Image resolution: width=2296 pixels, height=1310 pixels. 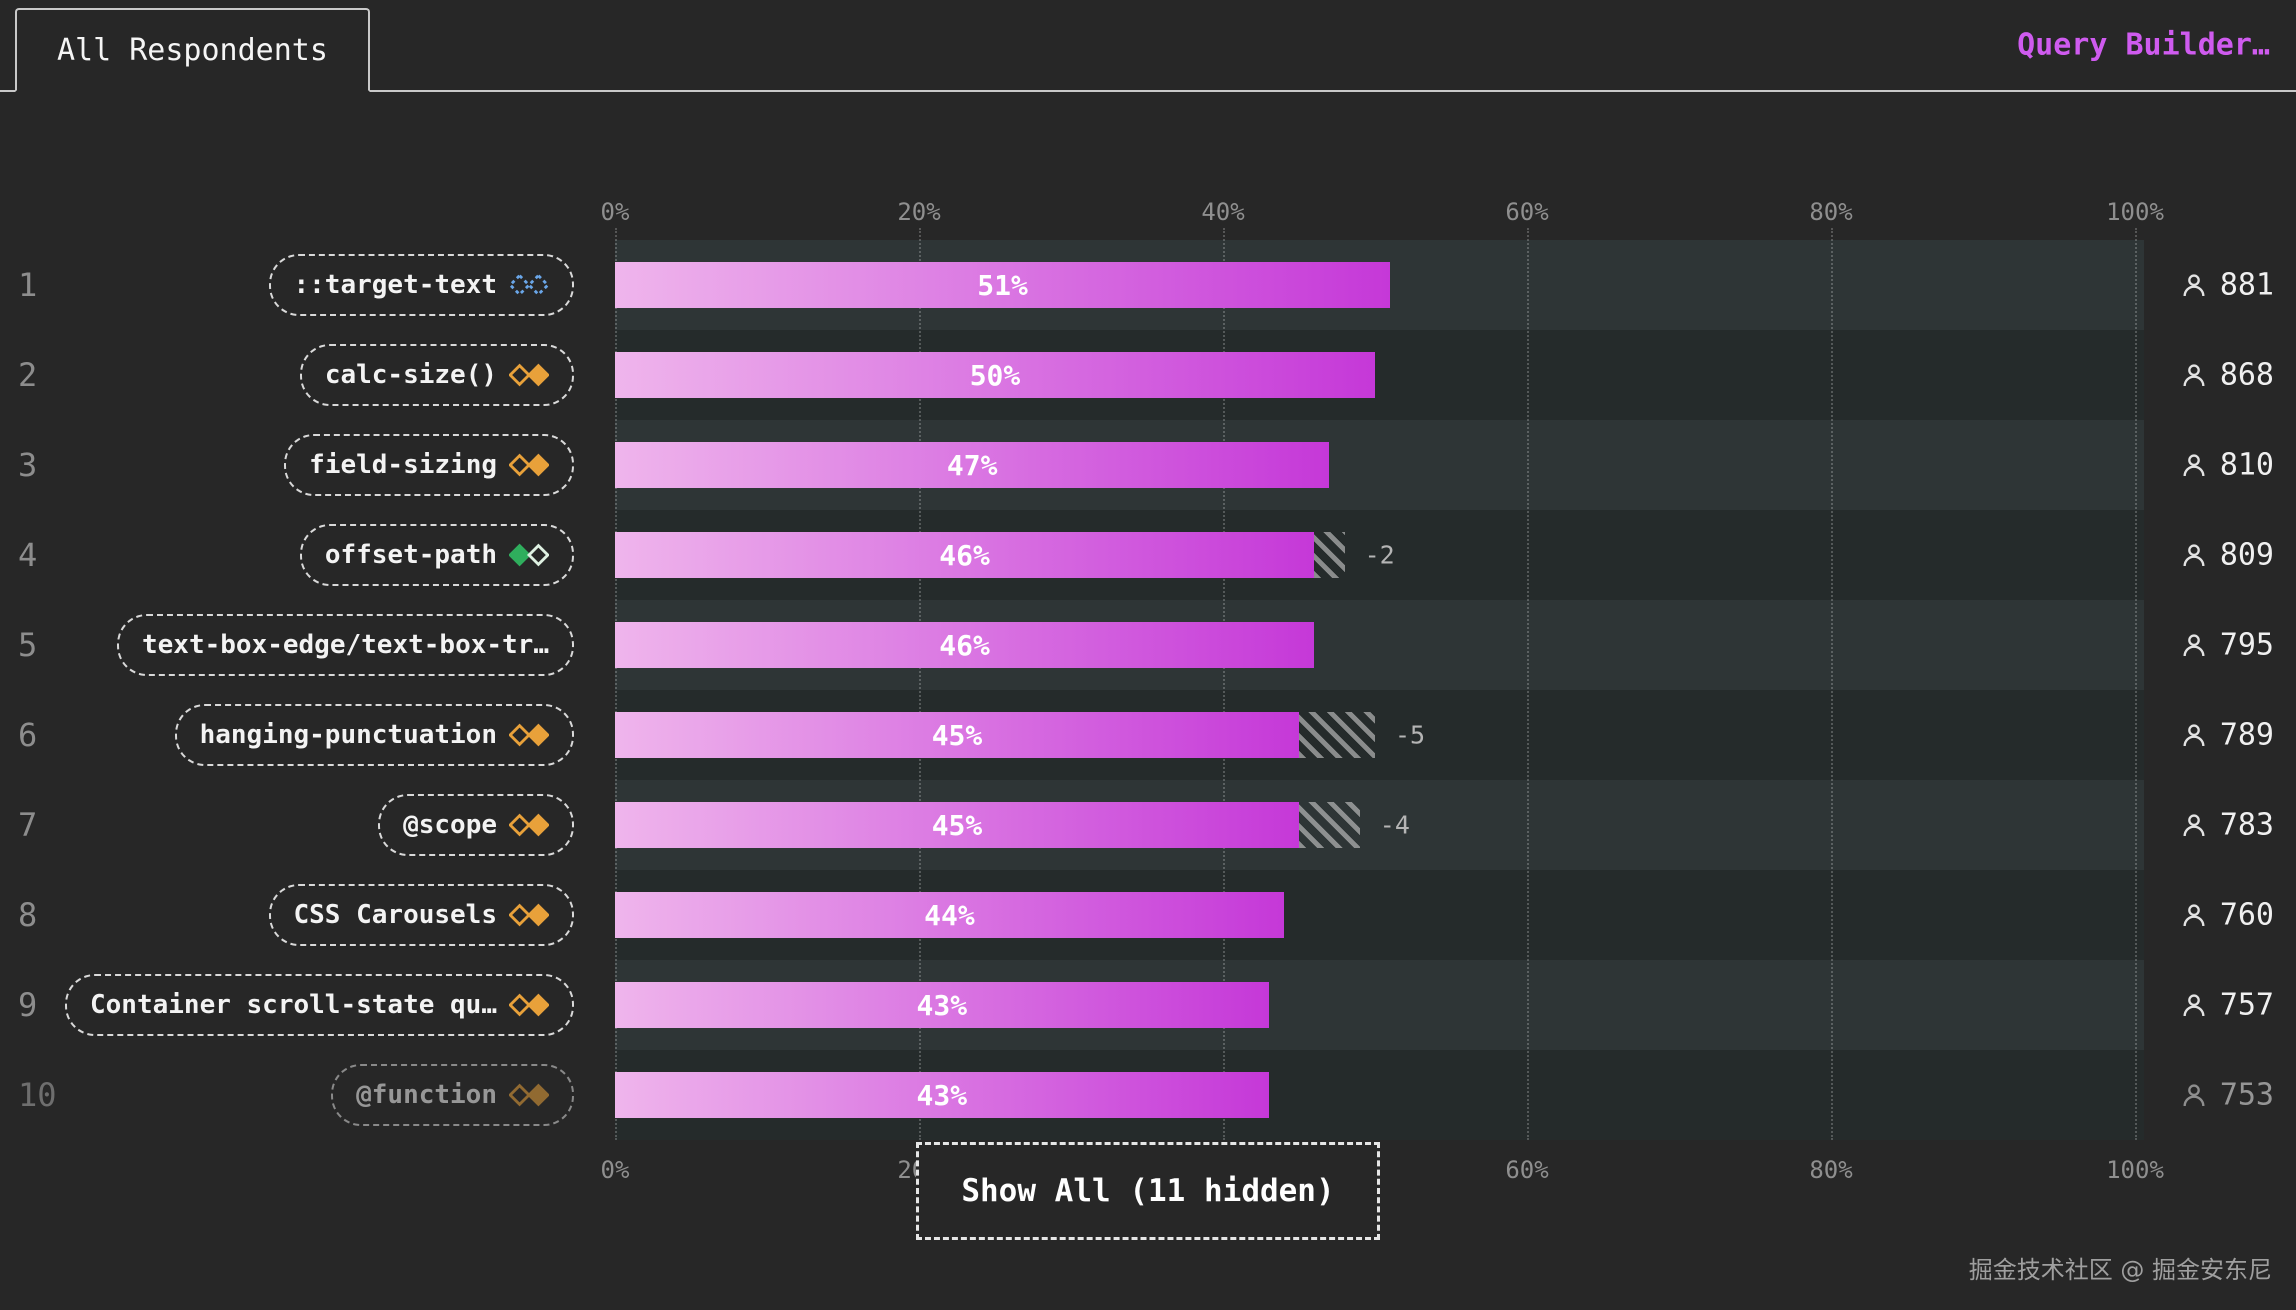 I want to click on row-rank: 10, so click(x=37, y=1095).